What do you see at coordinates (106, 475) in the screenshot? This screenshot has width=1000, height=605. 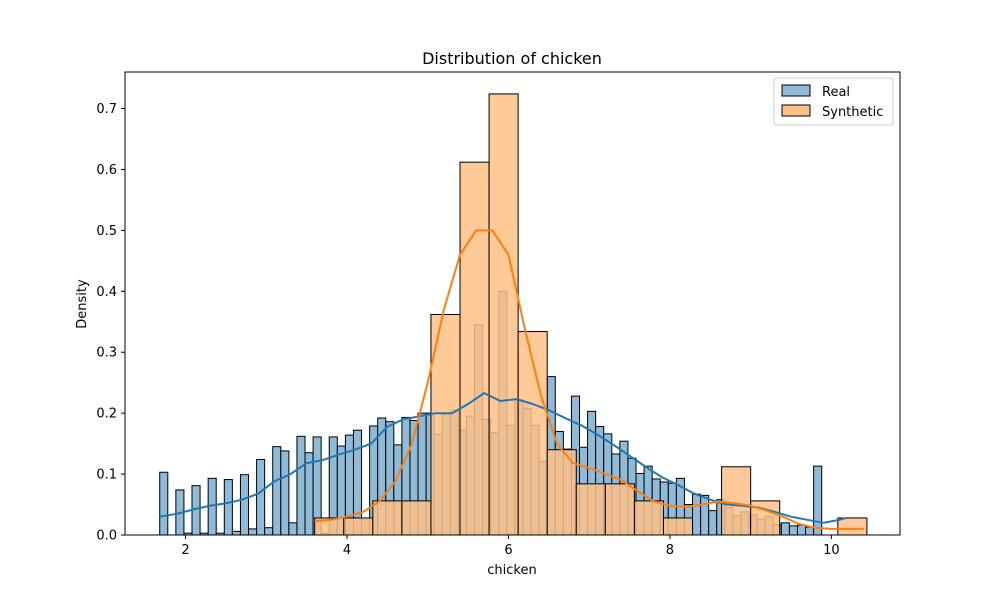 I see `y-tick-label: 0.1` at bounding box center [106, 475].